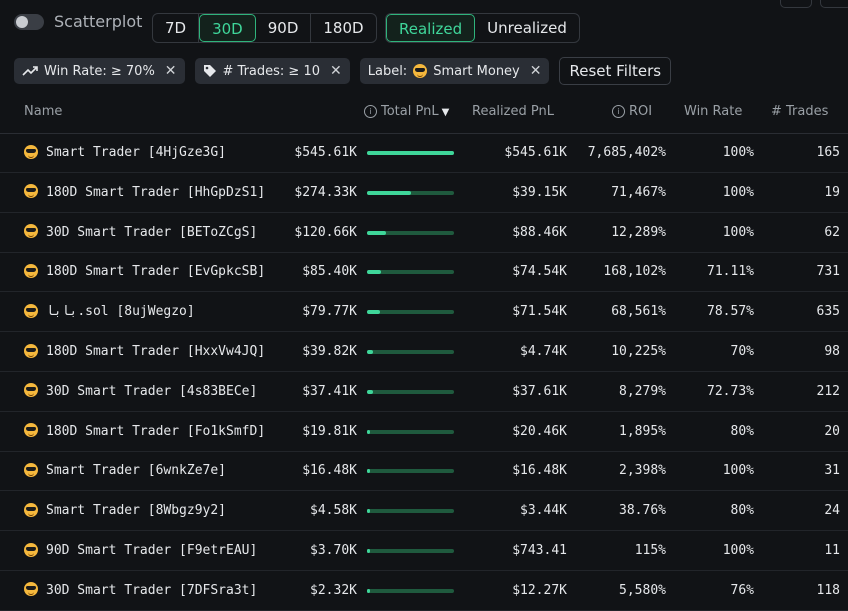 The image size is (848, 611). I want to click on roi-cell: 71,467%, so click(638, 192).